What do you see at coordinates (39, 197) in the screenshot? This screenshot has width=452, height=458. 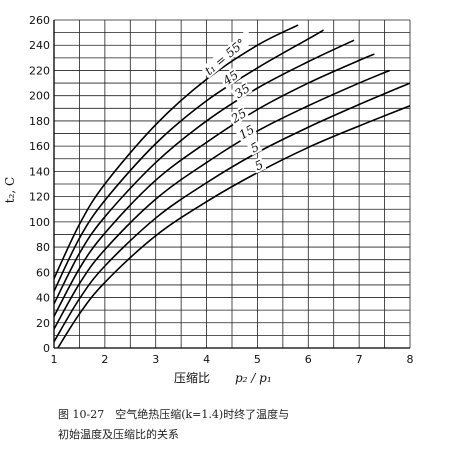 I see `y-tick-label: 120` at bounding box center [39, 197].